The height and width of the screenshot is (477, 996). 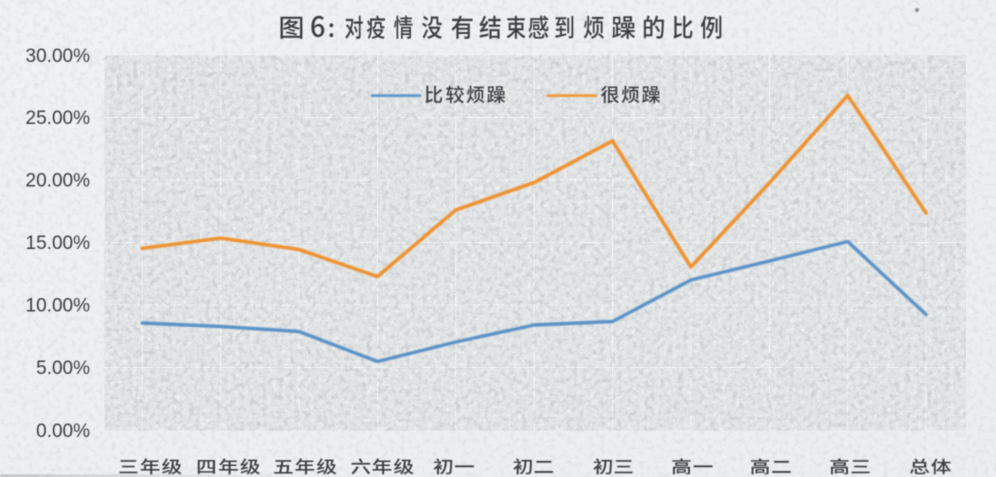 What do you see at coordinates (63, 431) in the screenshot?
I see `svg-text: 0.00%` at bounding box center [63, 431].